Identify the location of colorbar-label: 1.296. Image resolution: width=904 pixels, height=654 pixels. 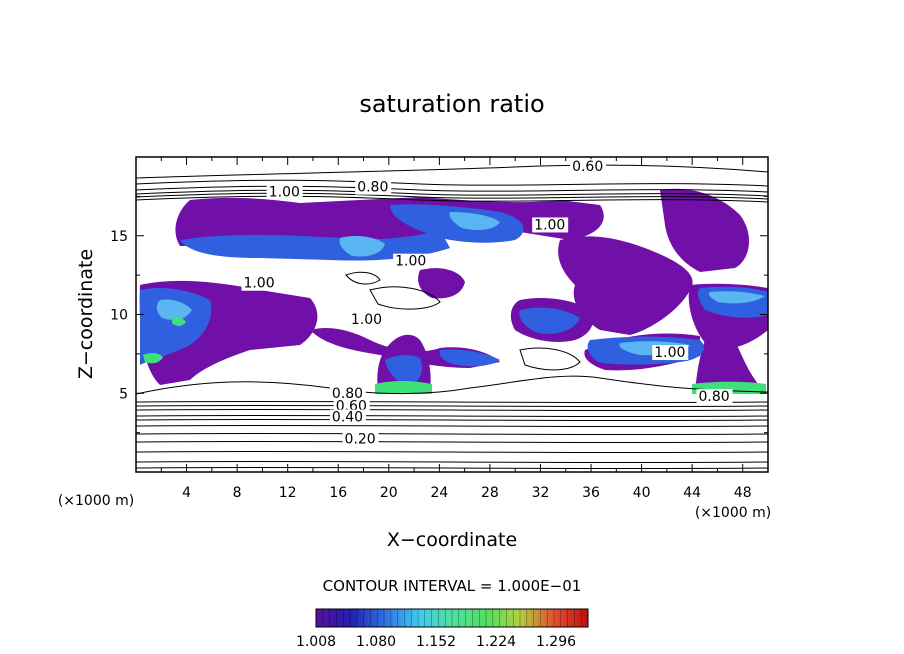
(556, 642).